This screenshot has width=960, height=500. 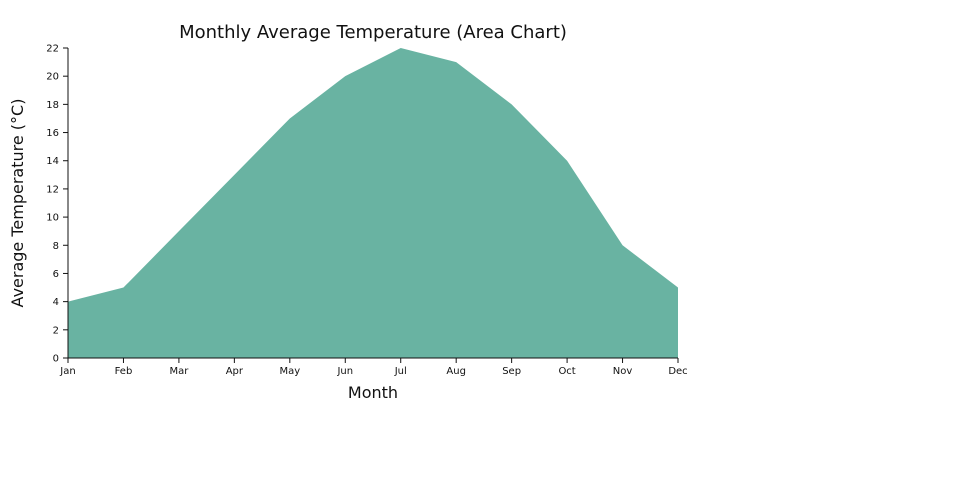 I want to click on x-tick-label: Nov, so click(x=623, y=371).